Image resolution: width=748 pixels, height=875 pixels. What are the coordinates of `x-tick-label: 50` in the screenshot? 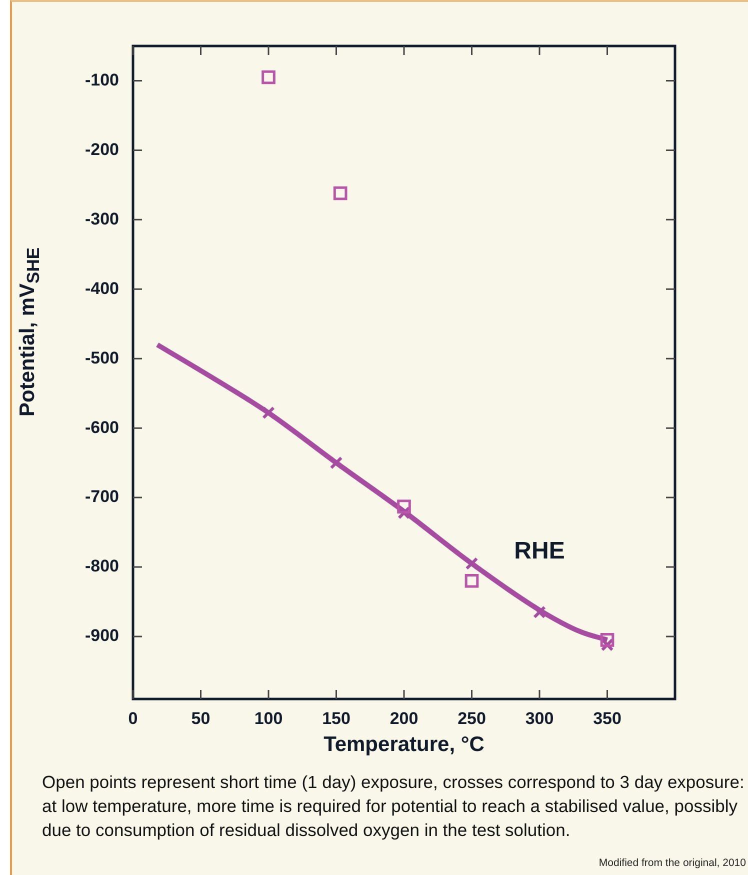 It's located at (200, 718).